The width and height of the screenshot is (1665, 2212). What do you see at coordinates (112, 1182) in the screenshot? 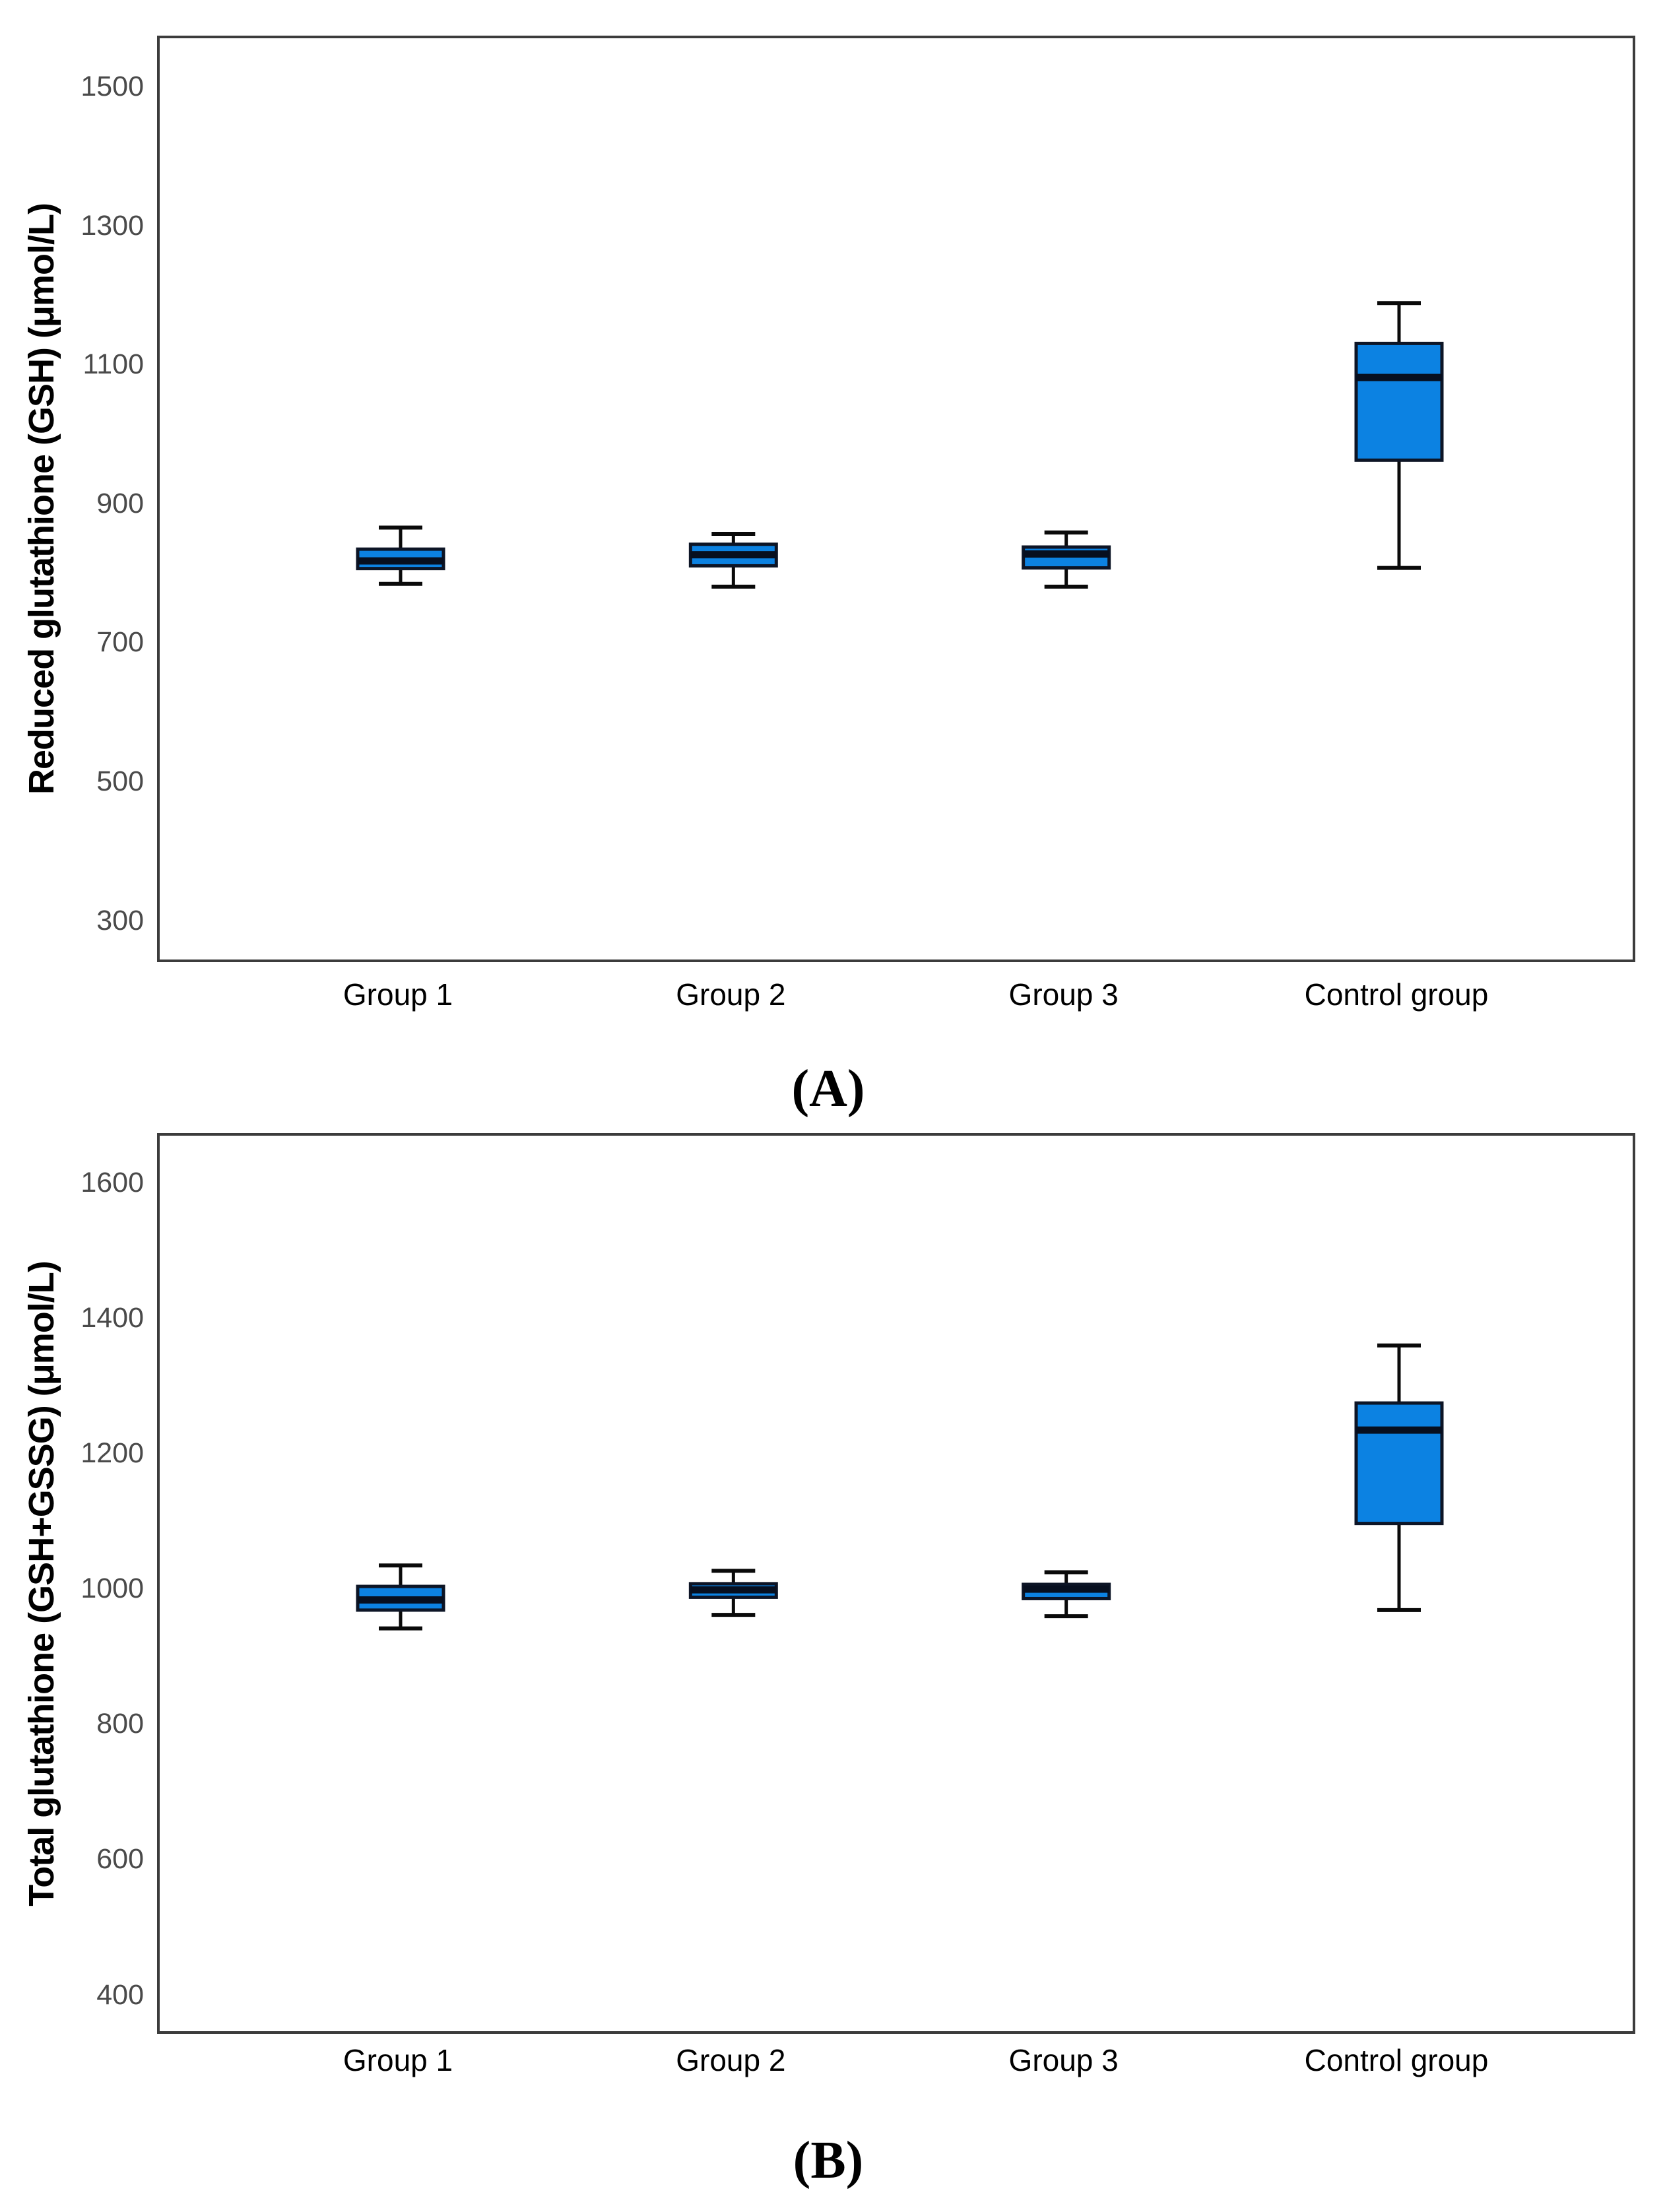
I see `y-tick-label: 1600` at bounding box center [112, 1182].